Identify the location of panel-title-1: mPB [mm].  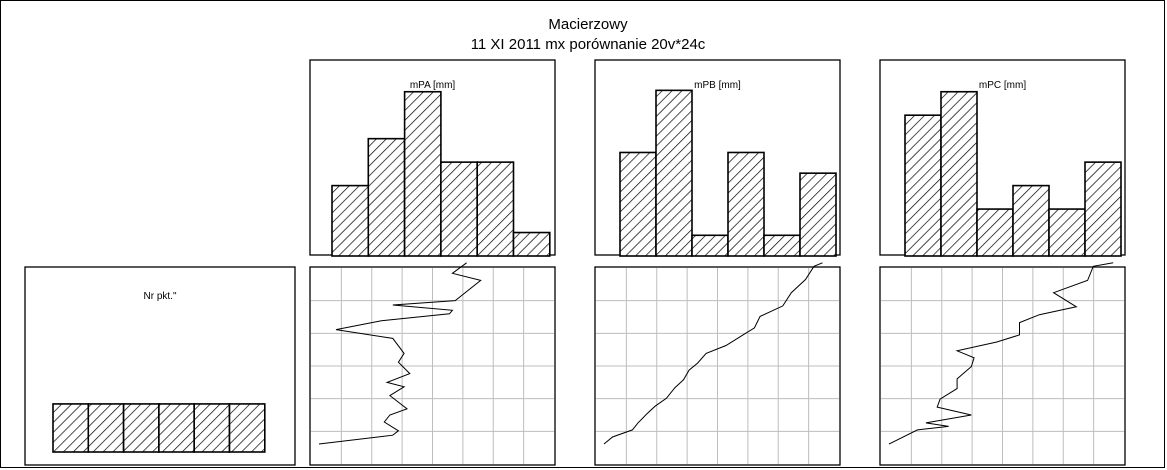
(717, 85).